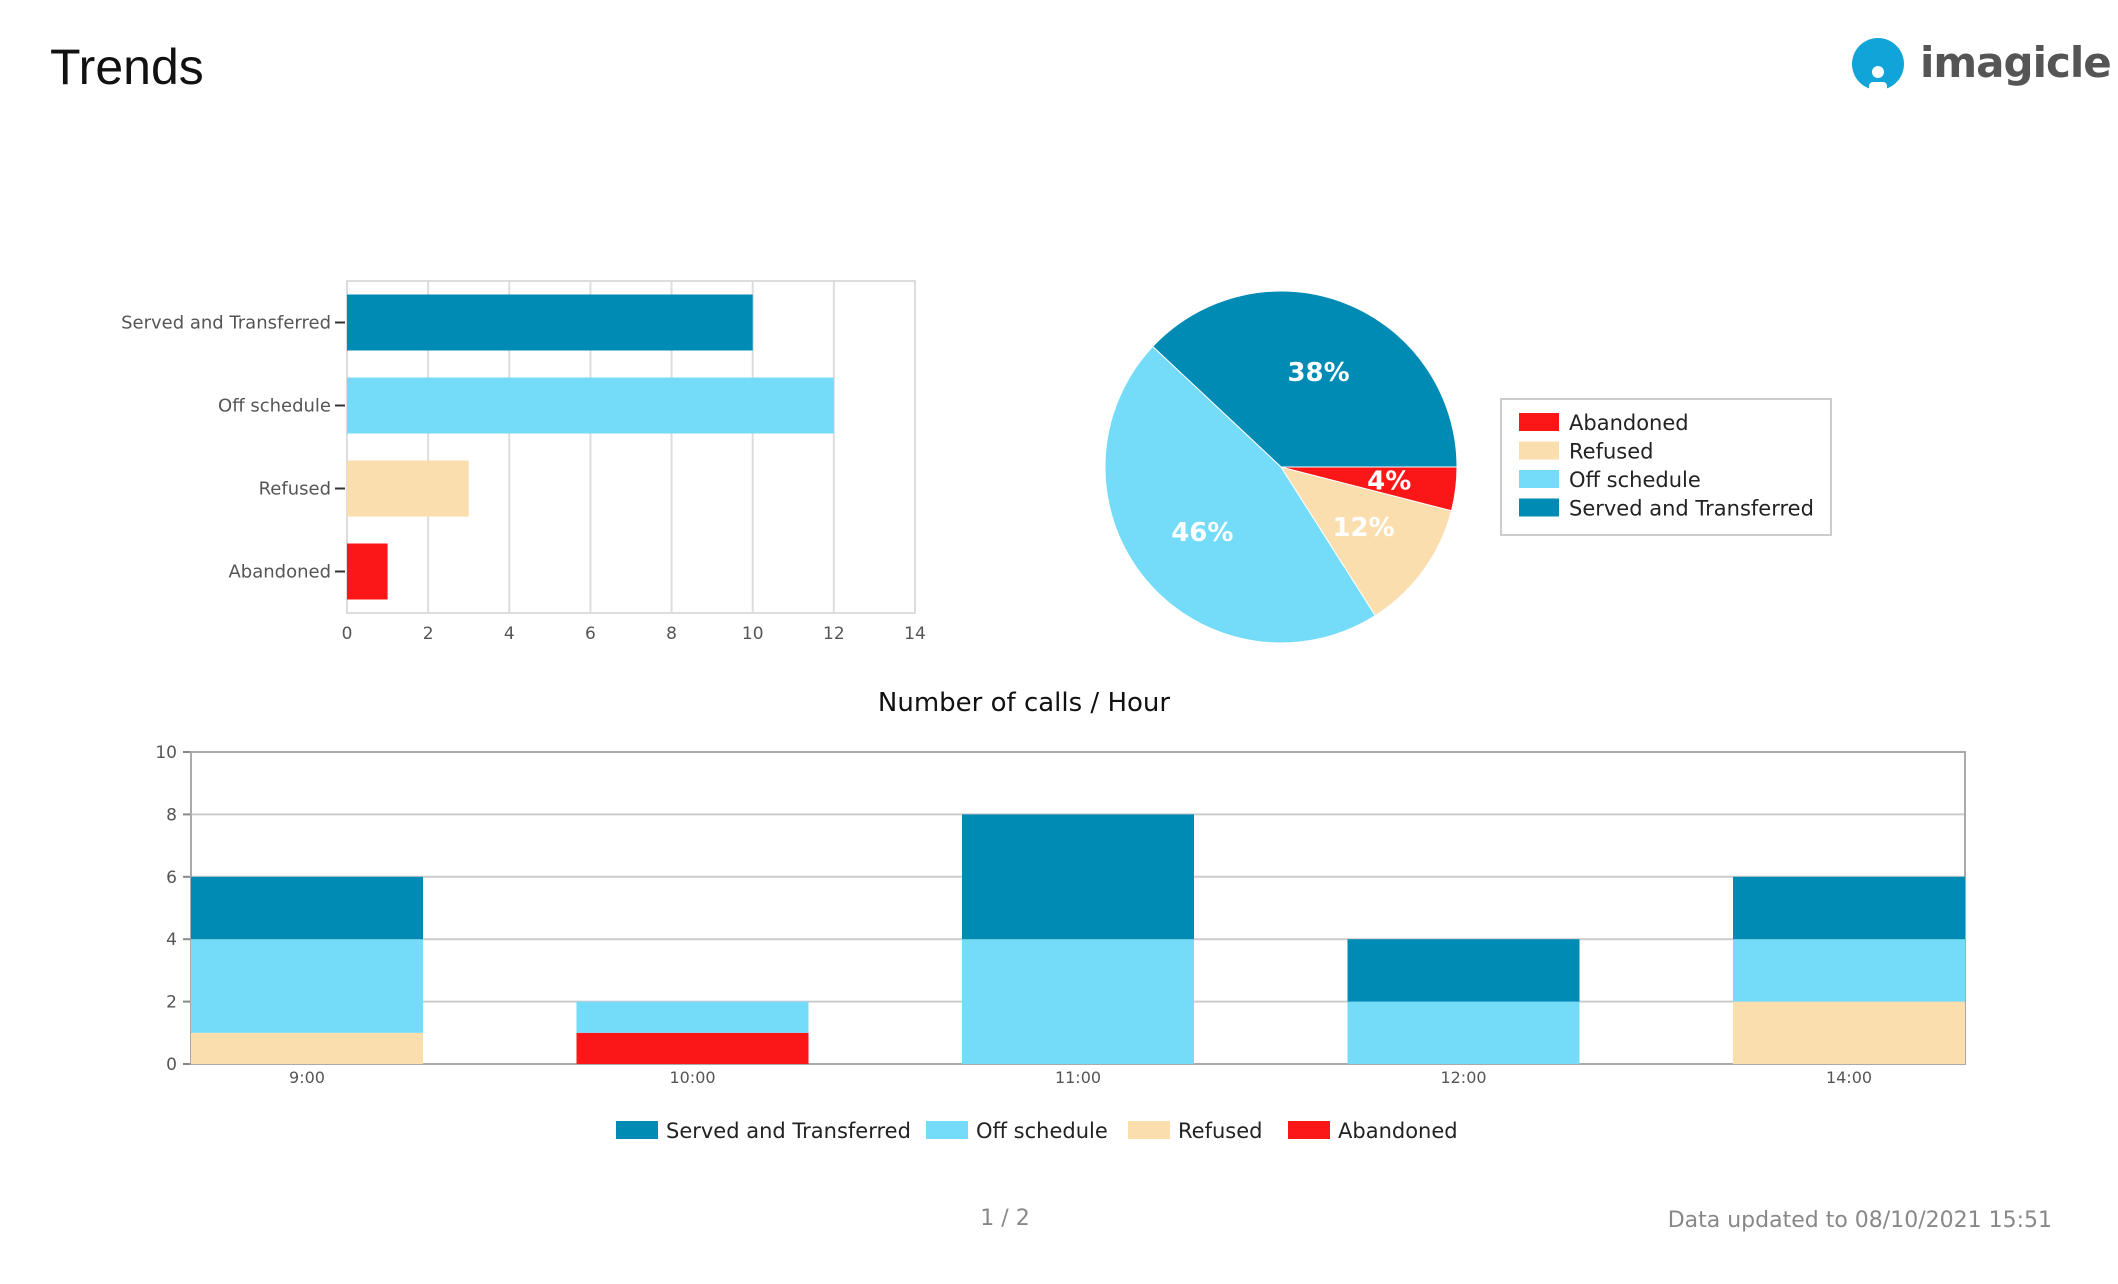 The height and width of the screenshot is (1284, 2118). I want to click on y-tick-label: 2, so click(171, 1003).